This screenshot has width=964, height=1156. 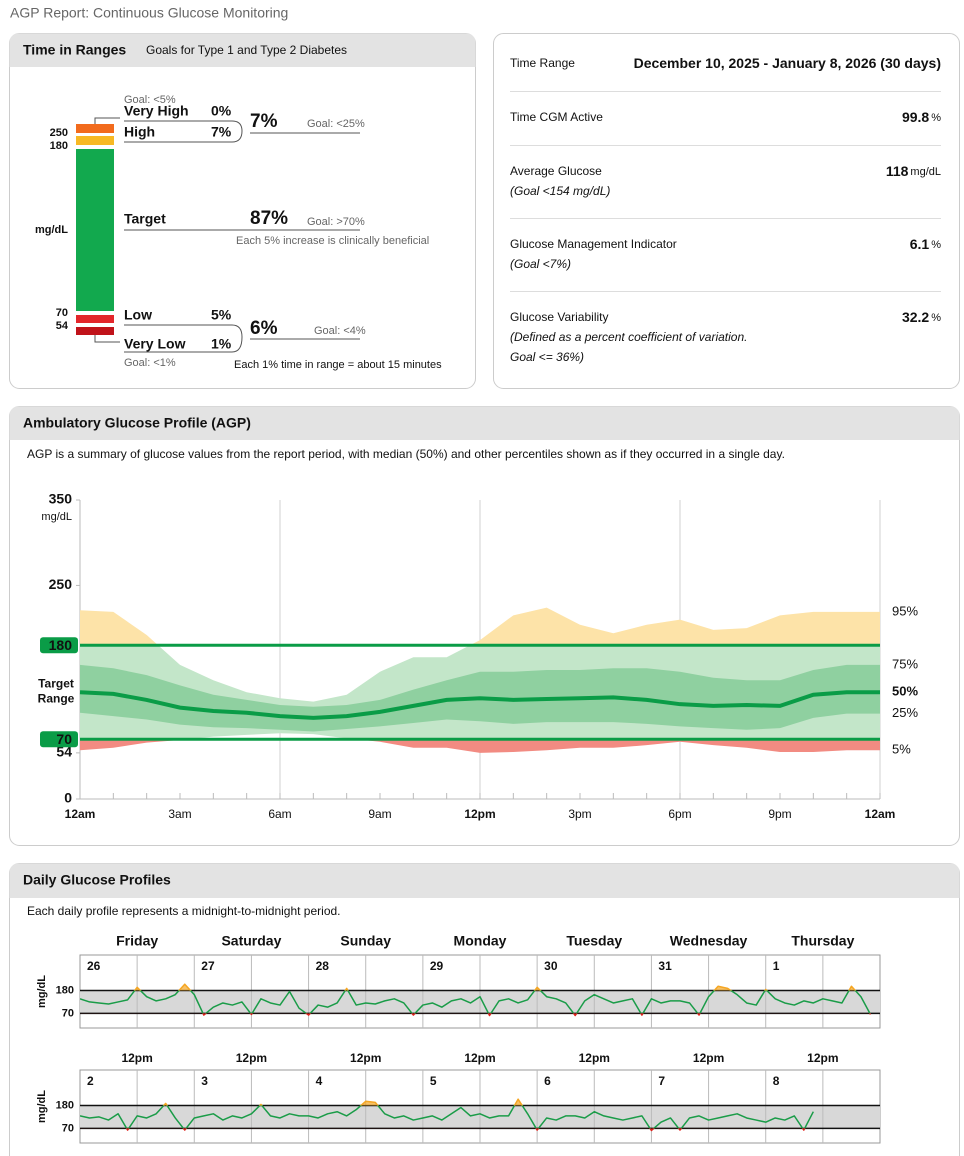 I want to click on value: 99.8, so click(x=915, y=117).